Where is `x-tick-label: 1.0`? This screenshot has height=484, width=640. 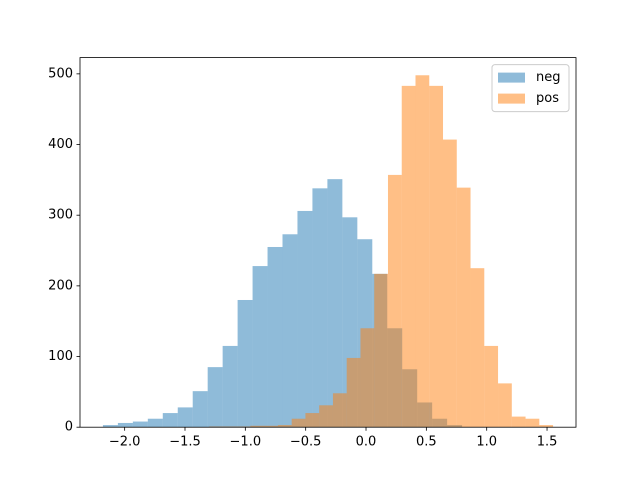 x-tick-label: 1.0 is located at coordinates (486, 442).